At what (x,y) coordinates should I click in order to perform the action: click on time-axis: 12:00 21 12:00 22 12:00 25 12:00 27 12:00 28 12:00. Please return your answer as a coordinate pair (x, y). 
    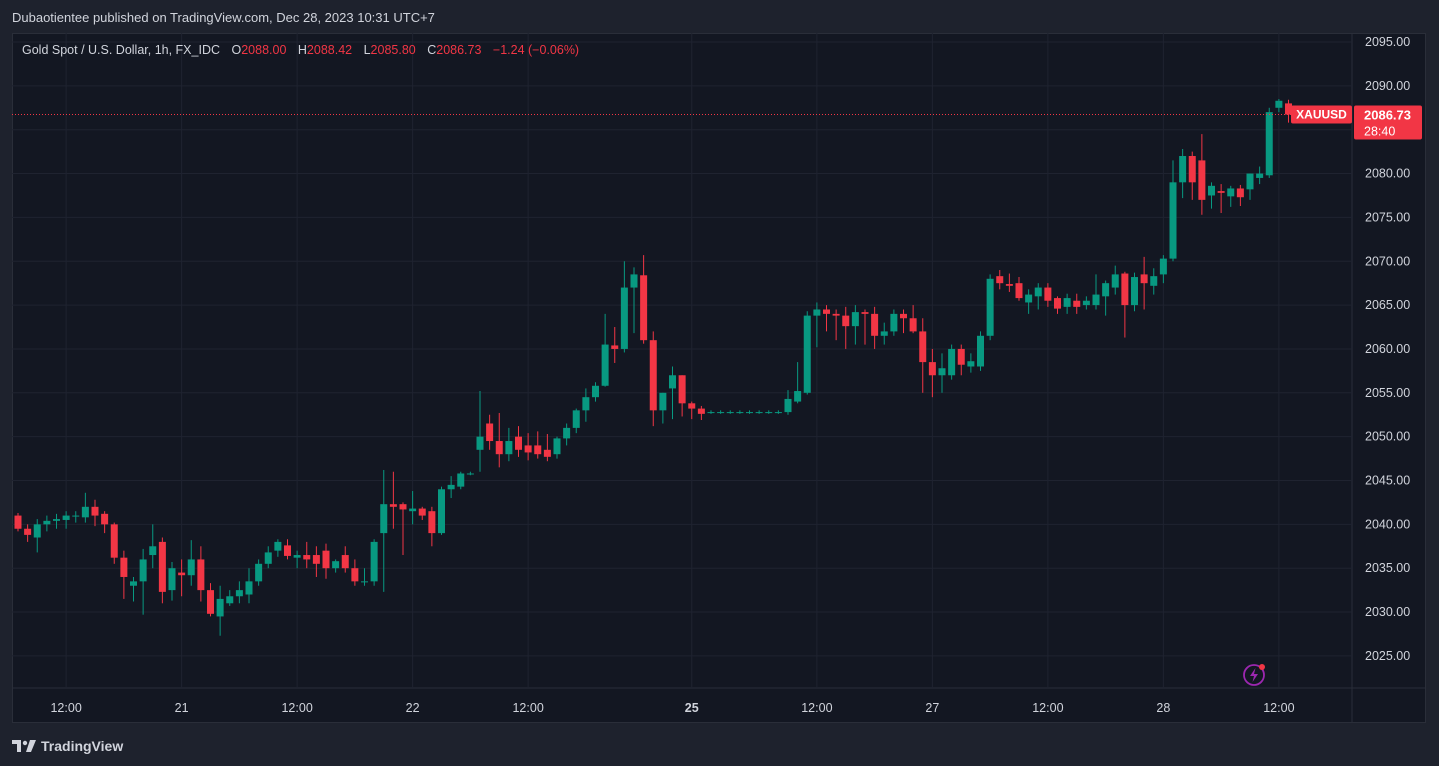
    Looking at the image, I should click on (672, 708).